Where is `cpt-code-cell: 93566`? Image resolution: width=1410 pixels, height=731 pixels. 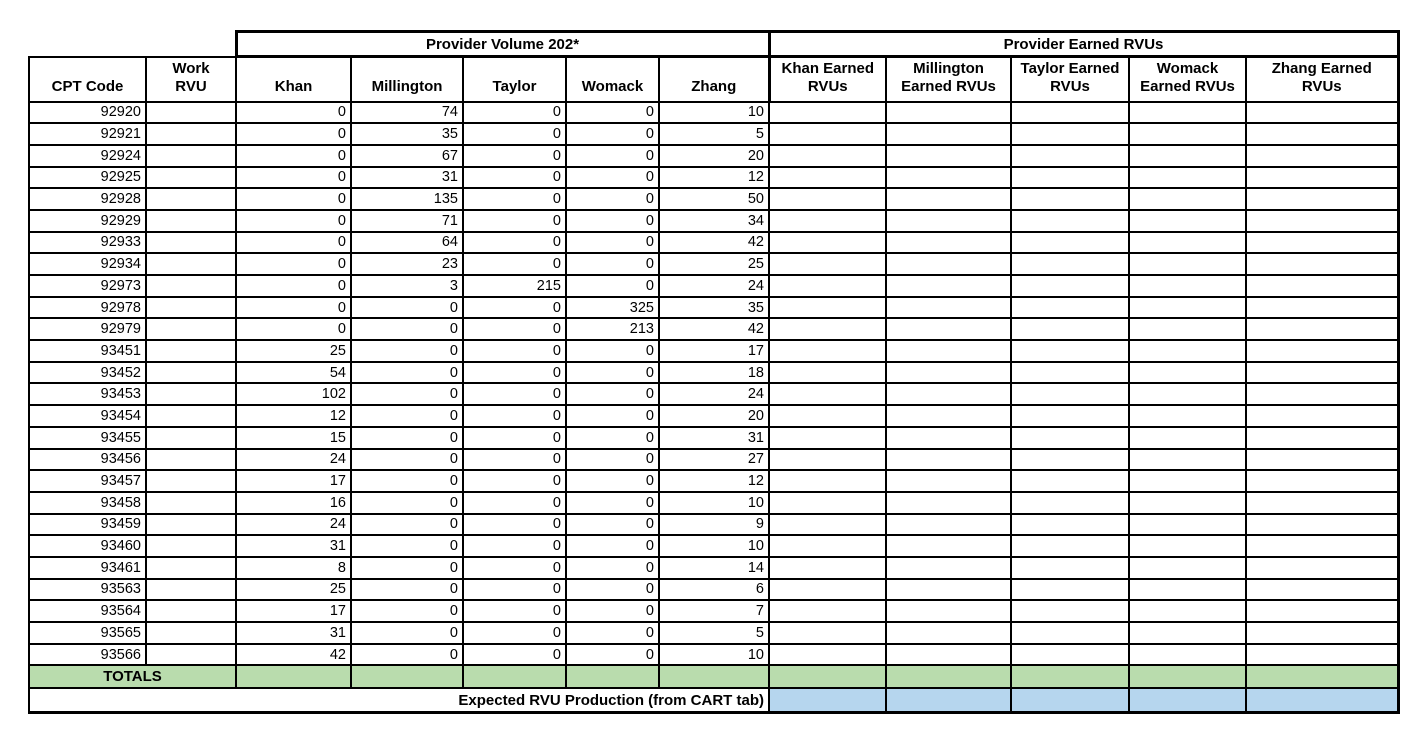
cpt-code-cell: 93566 is located at coordinates (87, 654).